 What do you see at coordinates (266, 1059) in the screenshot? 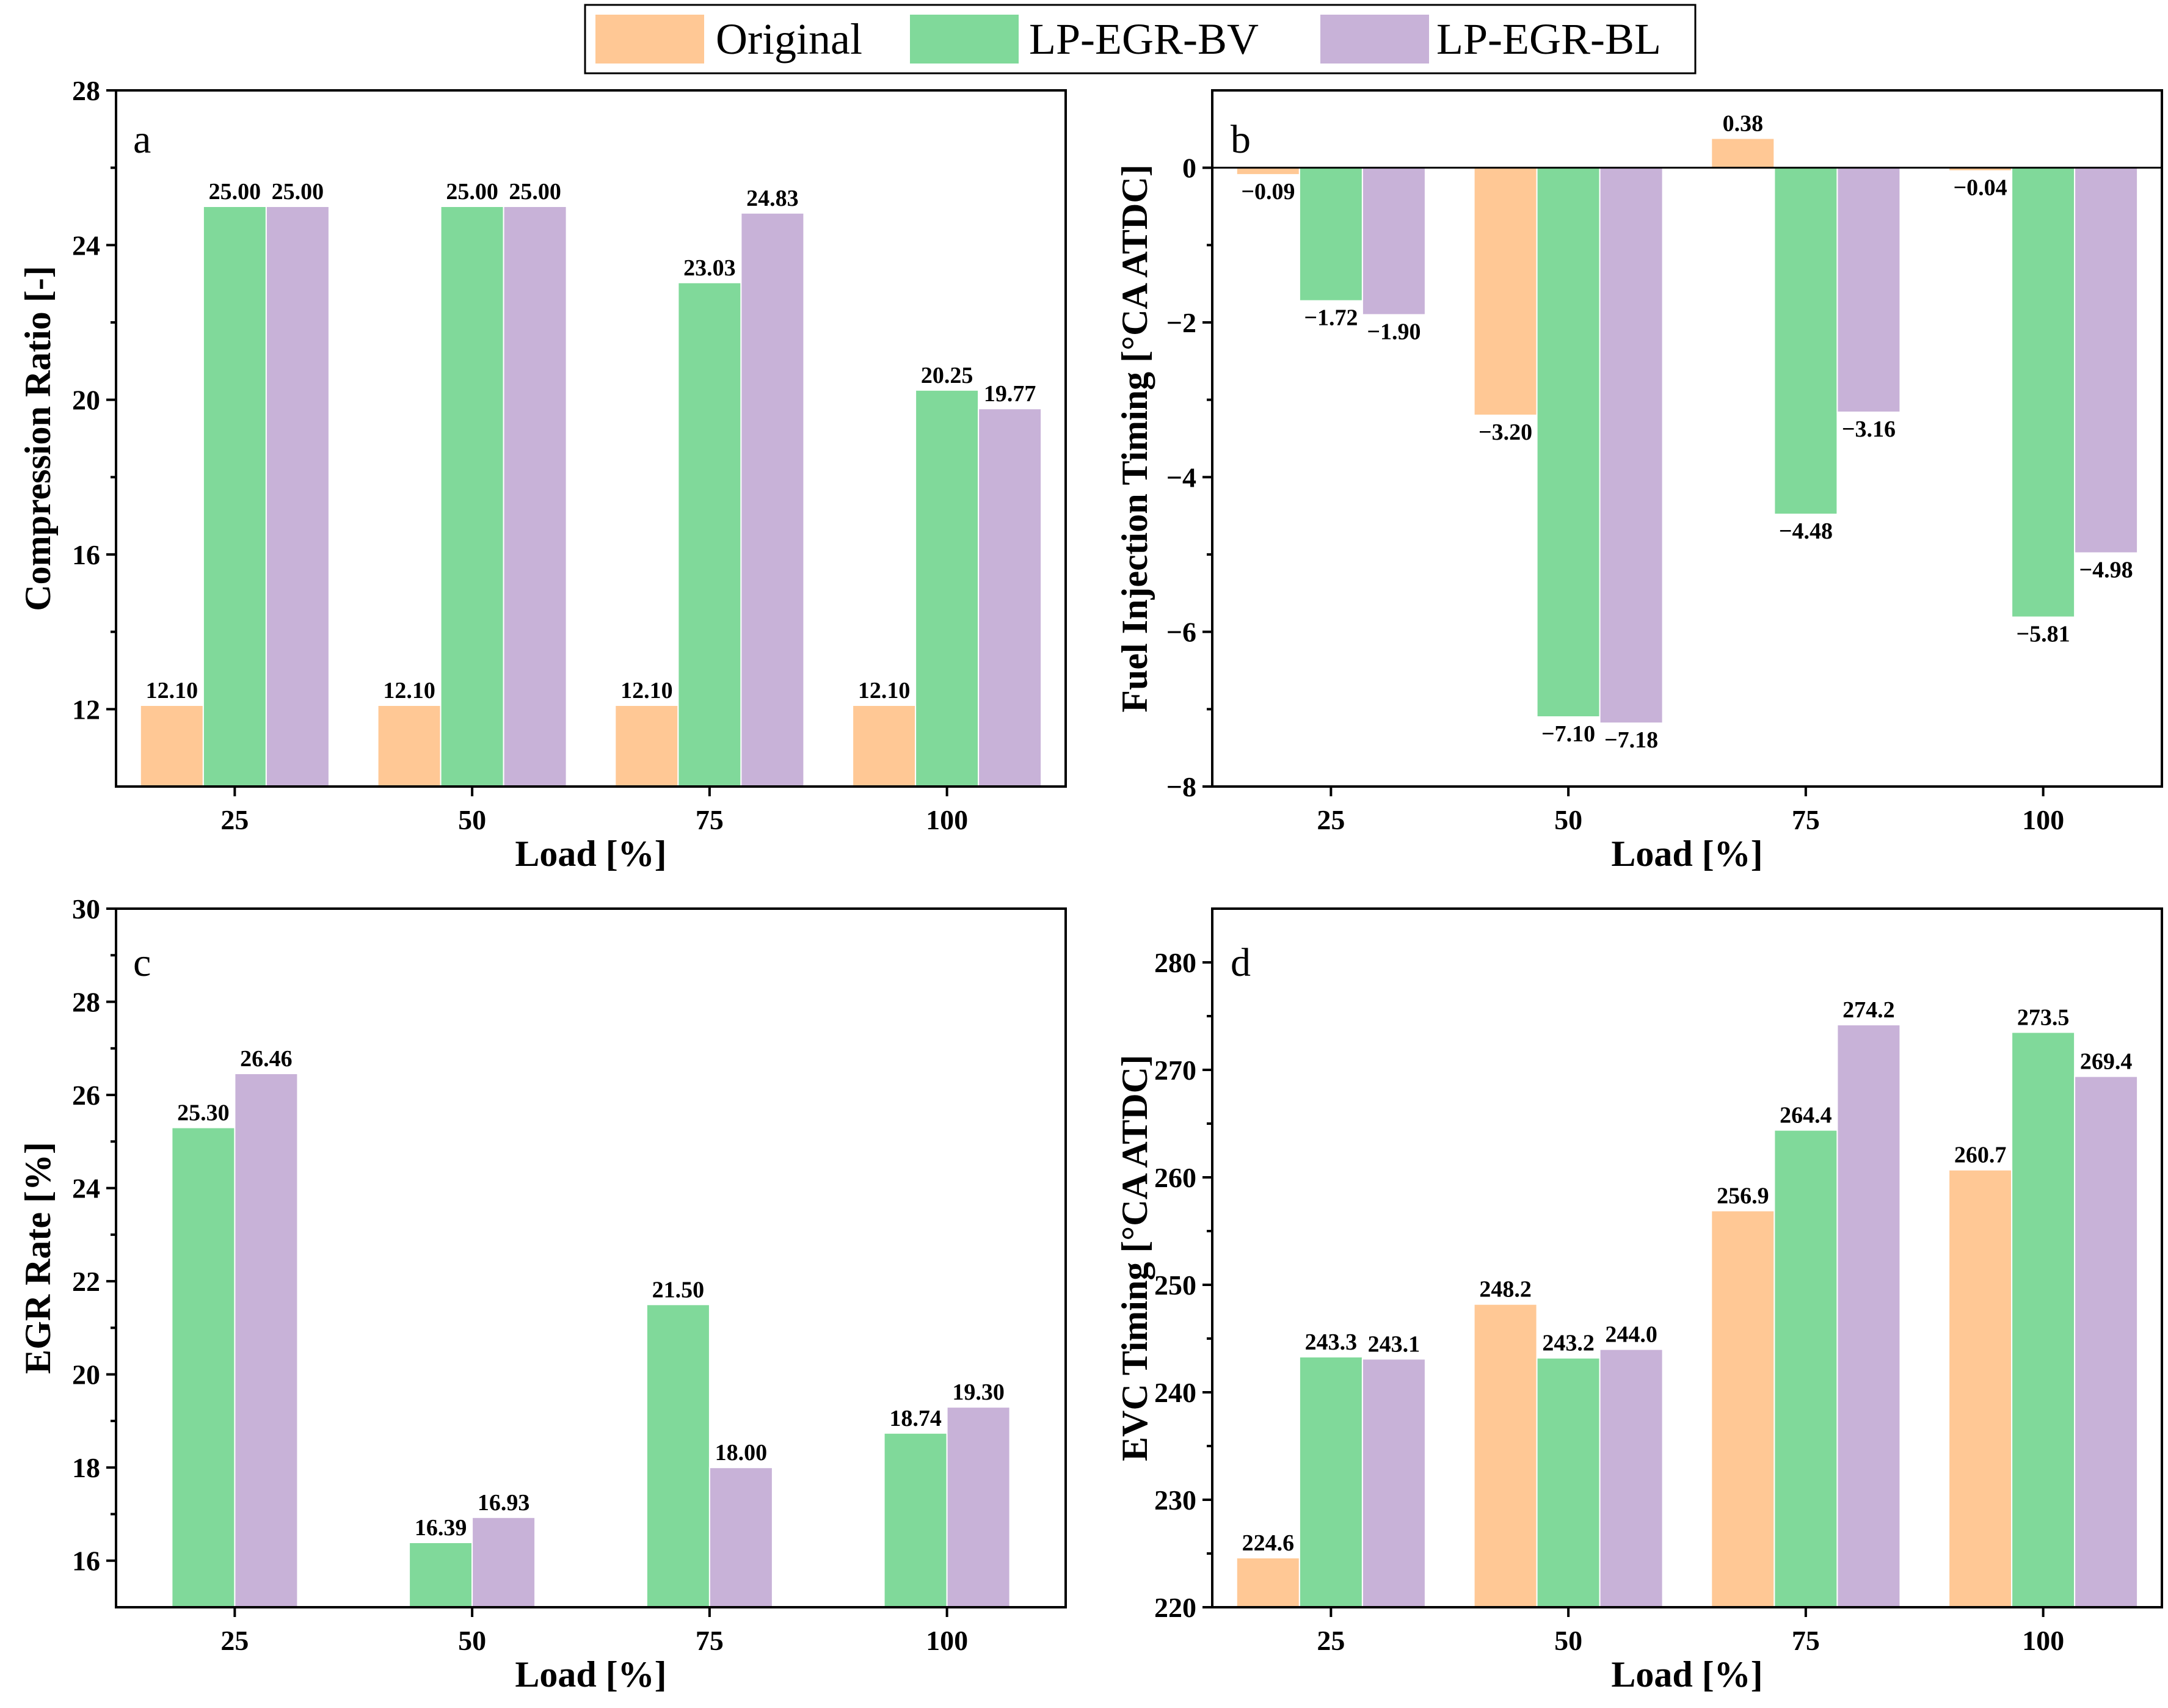
I see `data-label-c-lp-egr-bl-25: 26.46` at bounding box center [266, 1059].